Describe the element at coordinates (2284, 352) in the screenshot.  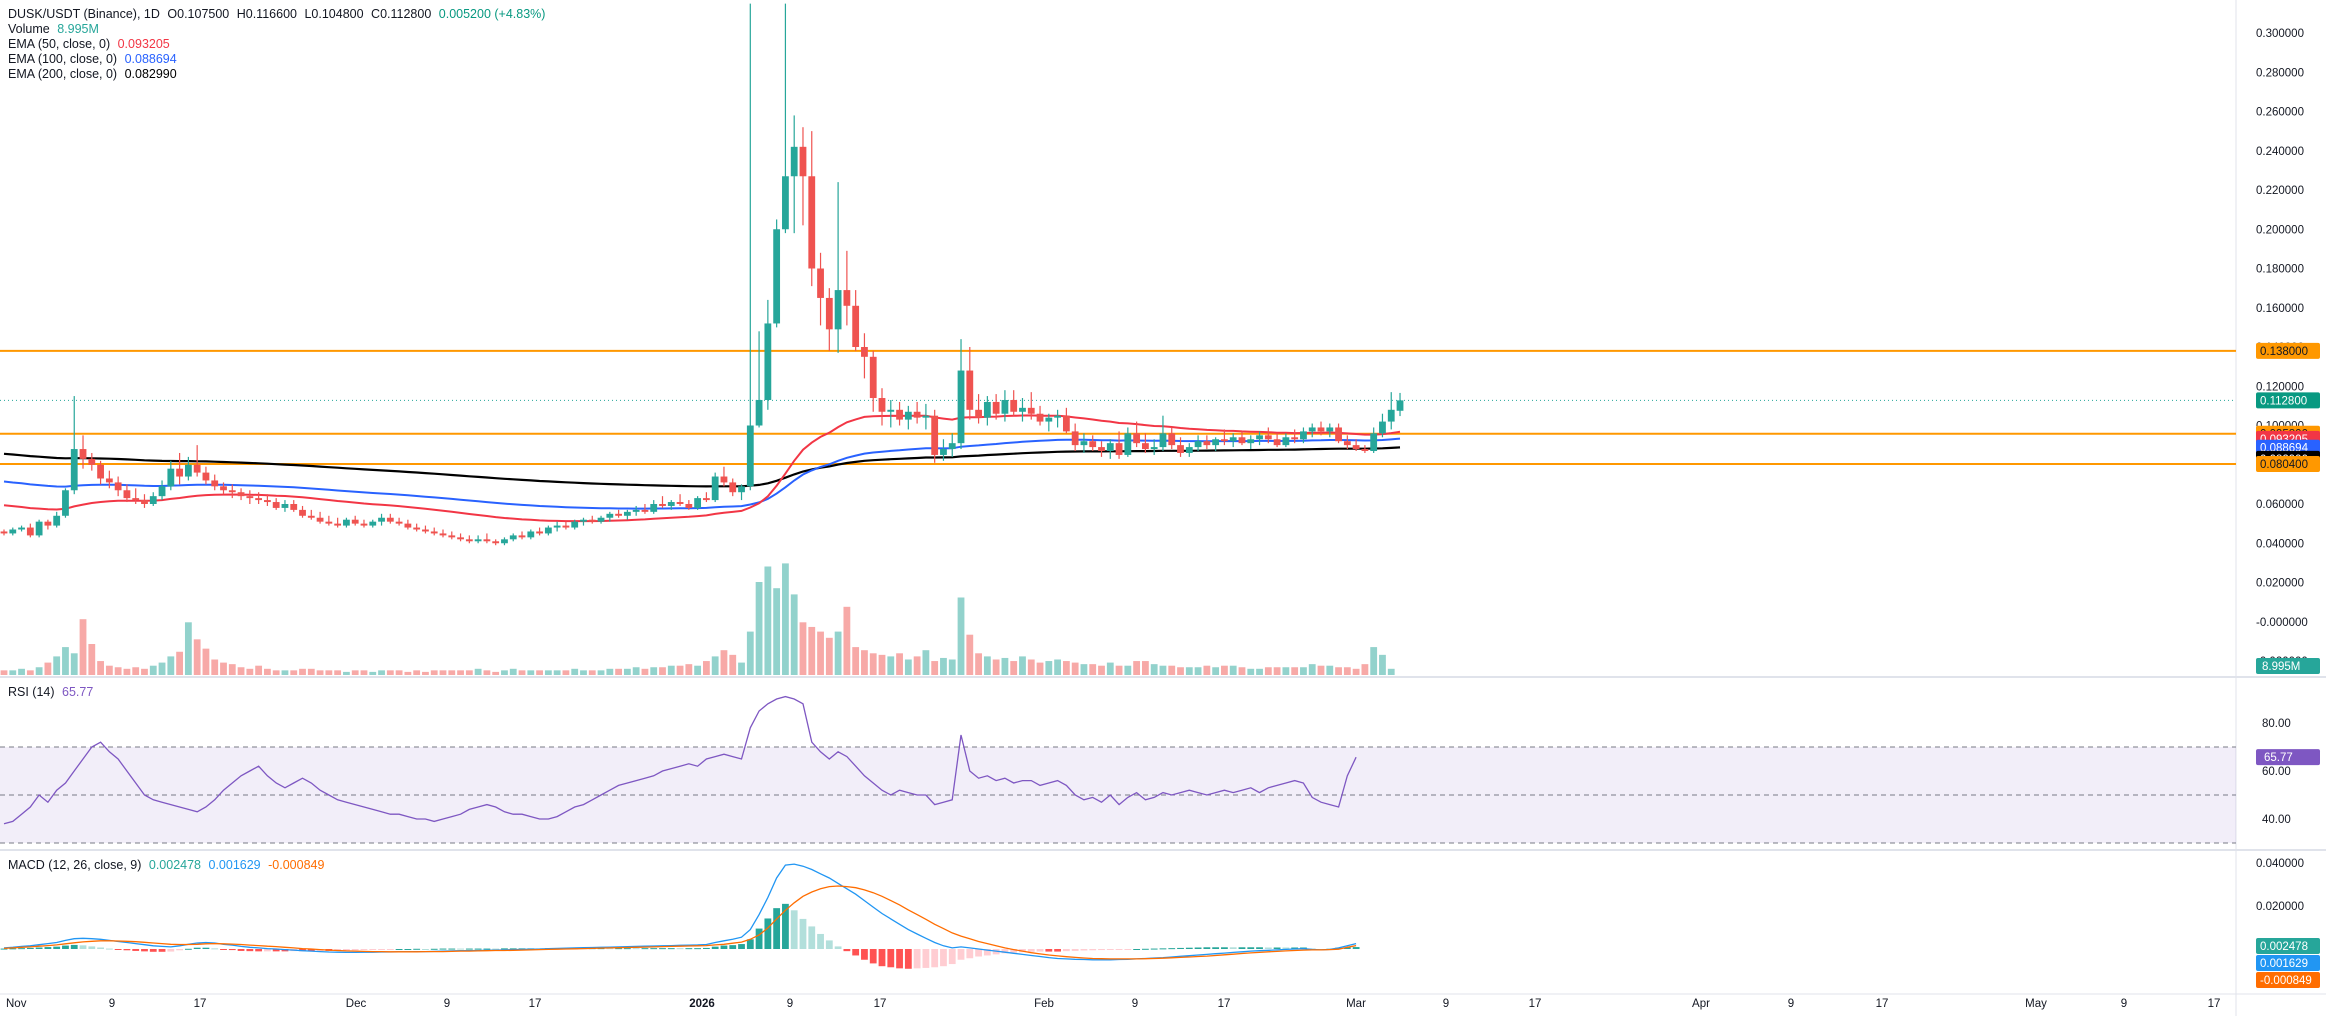
I see `level-label-high: 0.138000` at that location.